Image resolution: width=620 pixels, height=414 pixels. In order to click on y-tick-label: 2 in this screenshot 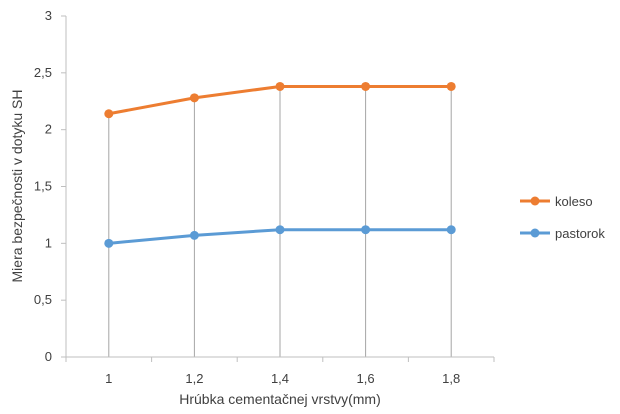, I will do `click(48, 129)`.